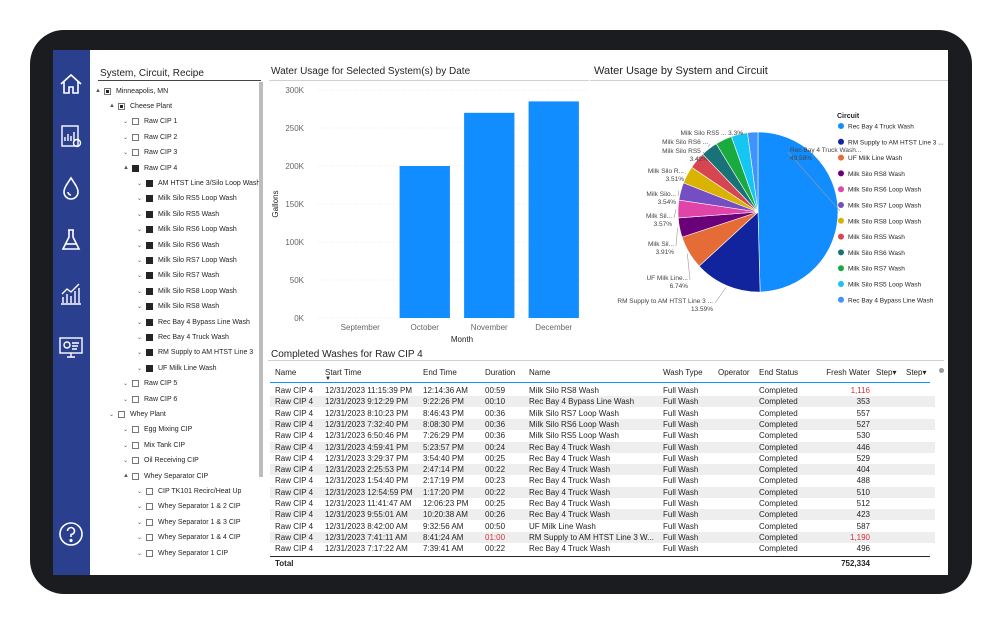 Image resolution: width=1000 pixels, height=625 pixels. What do you see at coordinates (188, 522) in the screenshot?
I see `slicer-item: ⌄ Whey Separator 1 & 3 CIP` at bounding box center [188, 522].